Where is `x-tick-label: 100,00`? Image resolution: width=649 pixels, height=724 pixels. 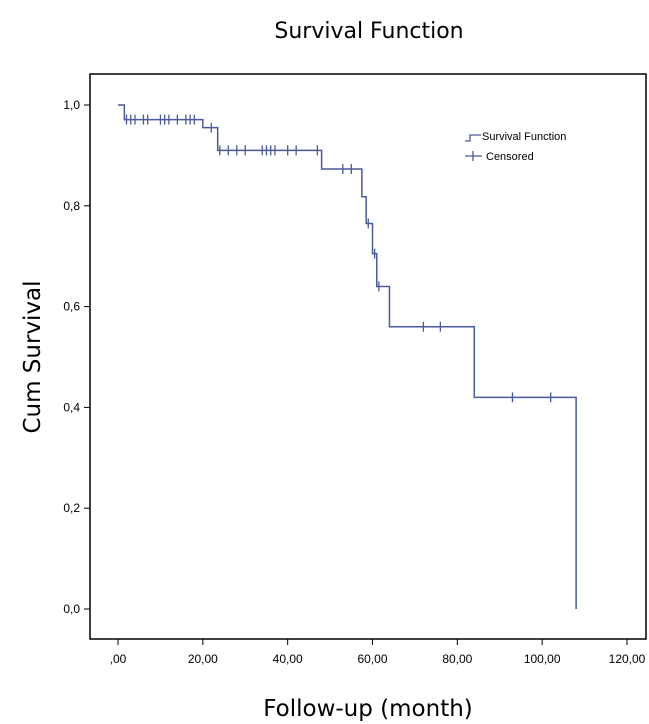
x-tick-label: 100,00 is located at coordinates (542, 659).